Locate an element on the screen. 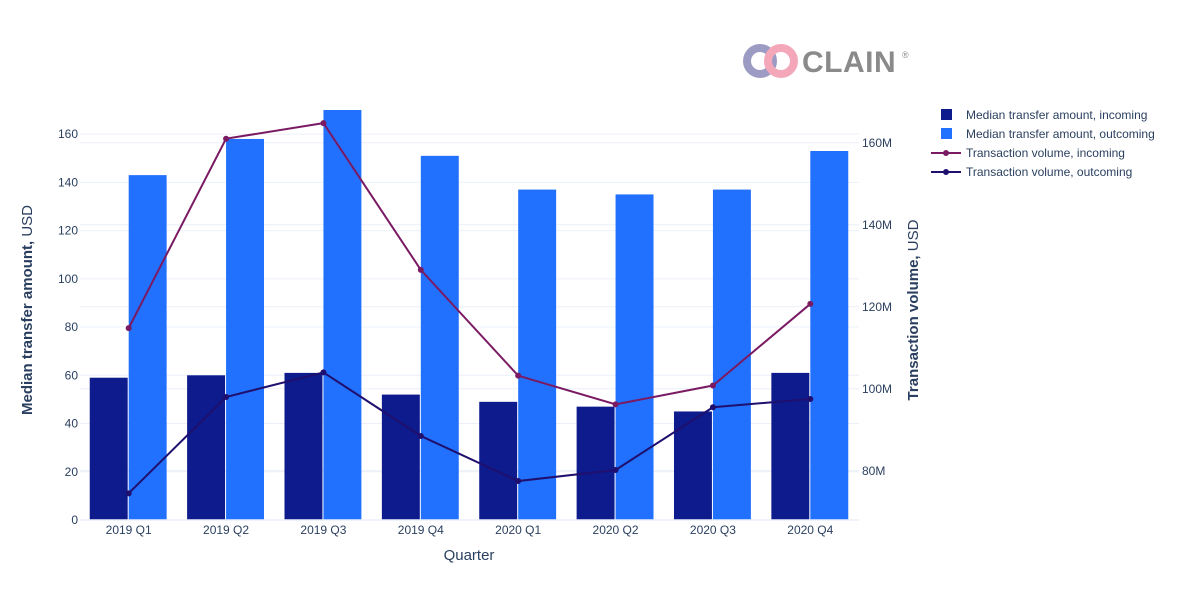 The image size is (1200, 600). x-axis-title: Quarter is located at coordinates (469, 555).